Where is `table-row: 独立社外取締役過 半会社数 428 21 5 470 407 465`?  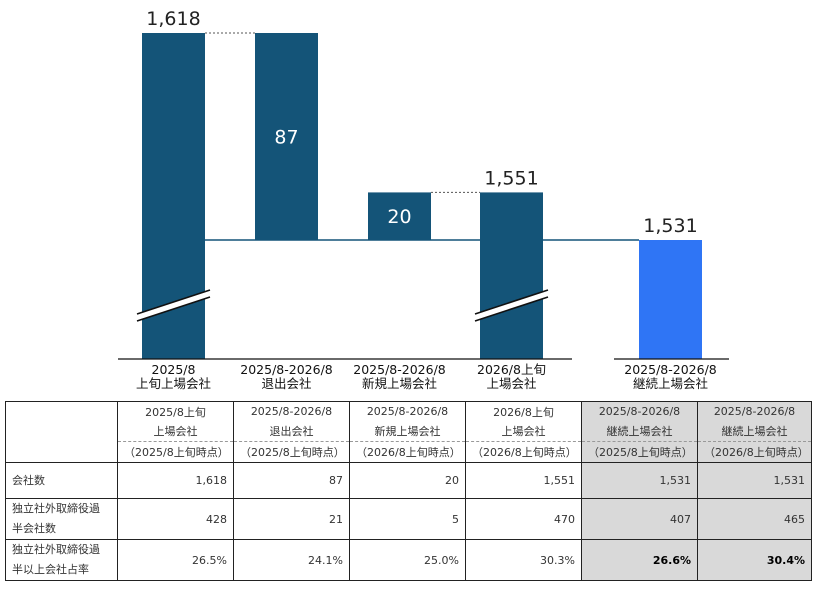
table-row: 独立社外取締役過 半会社数 428 21 5 470 407 465 is located at coordinates (408, 519).